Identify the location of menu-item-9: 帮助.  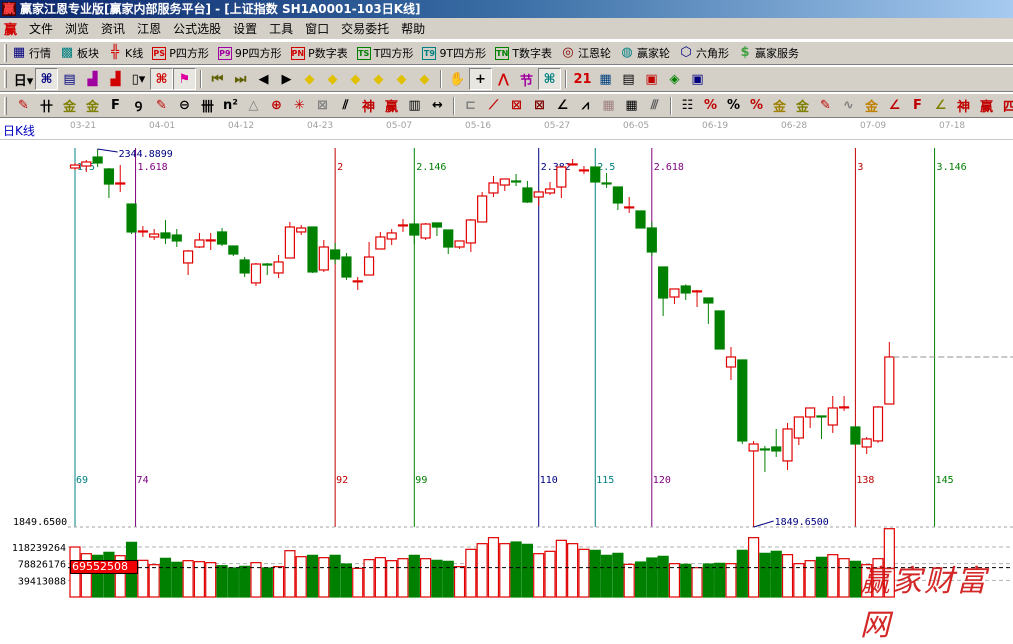
(413, 29).